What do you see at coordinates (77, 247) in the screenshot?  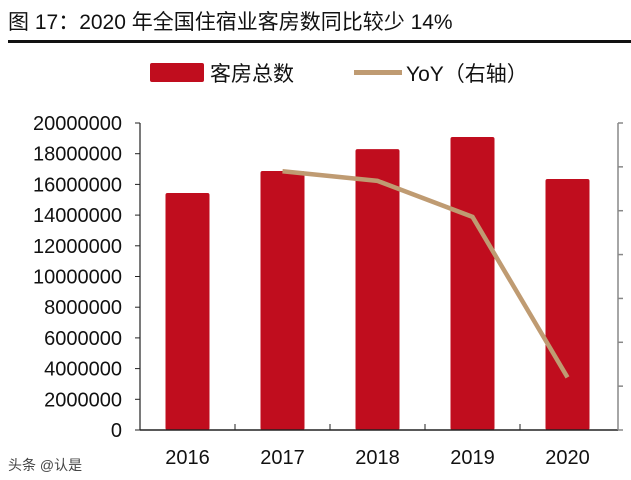 I see `left-tick-label: 12000000` at bounding box center [77, 247].